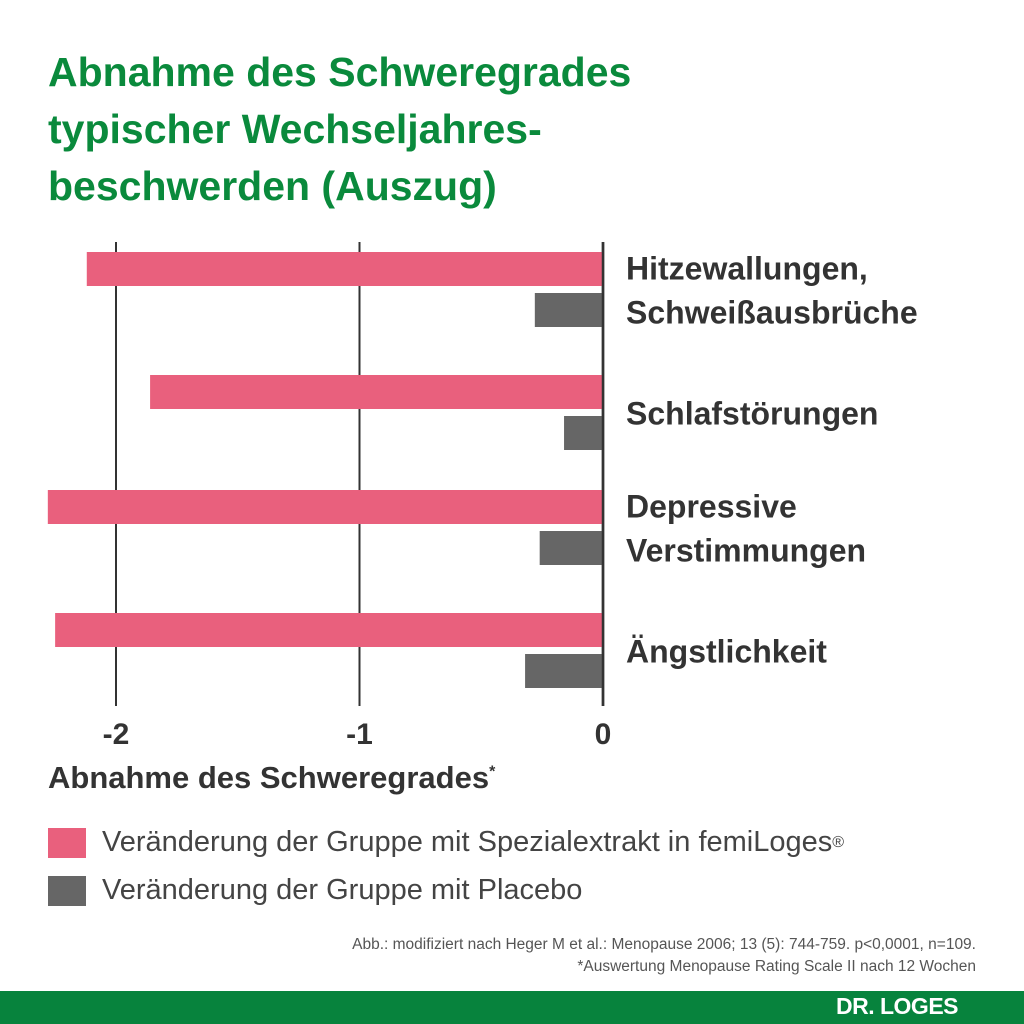 Image resolution: width=1024 pixels, height=1024 pixels. I want to click on legend-label-placebo: Veränderung der Gruppe mit Placebo, so click(342, 890).